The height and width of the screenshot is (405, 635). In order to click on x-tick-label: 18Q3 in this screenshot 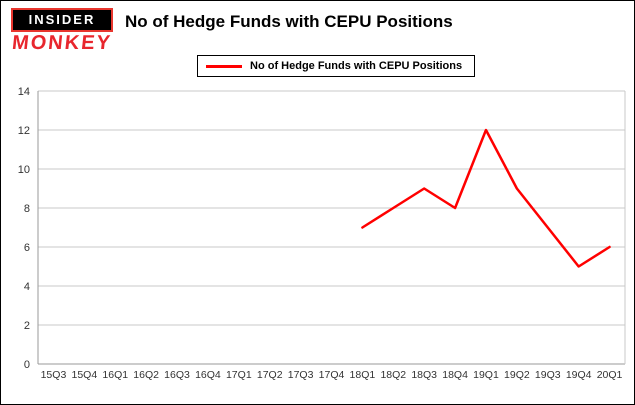, I will do `click(424, 375)`.